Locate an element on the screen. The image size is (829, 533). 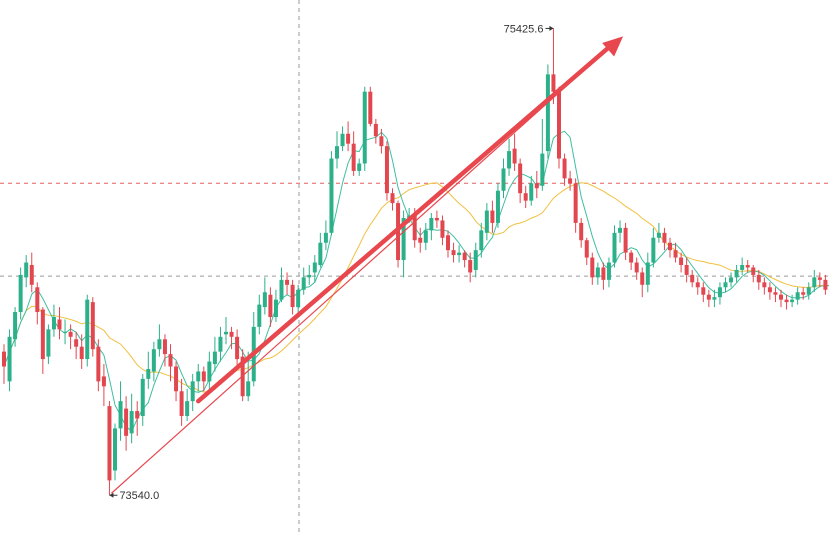
low-price-label: 73540.0 is located at coordinates (139, 496).